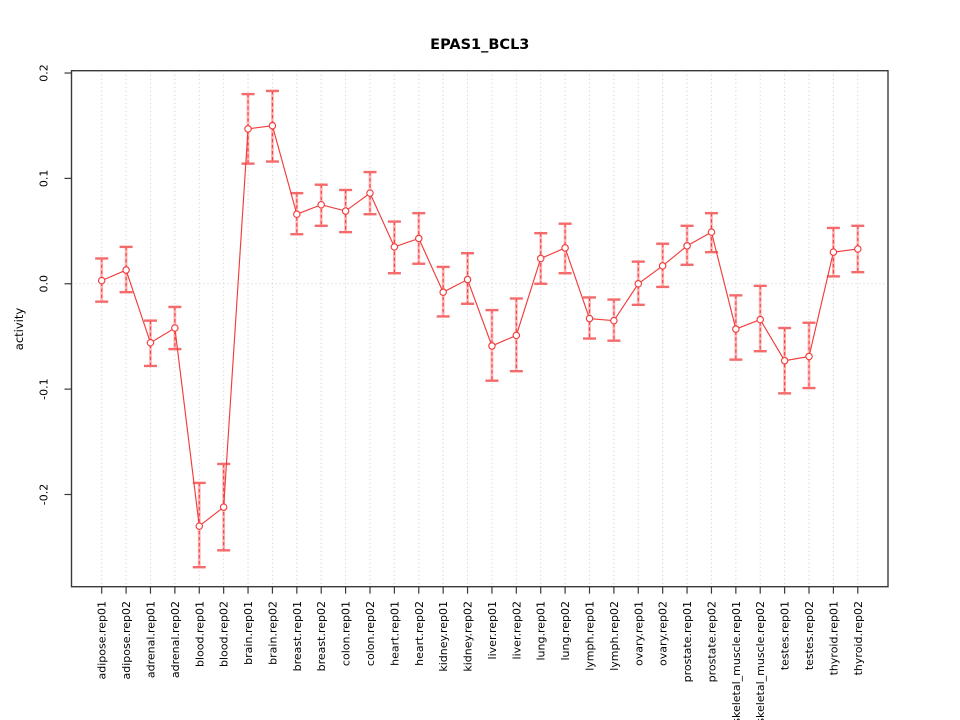 This screenshot has height=720, width=960. What do you see at coordinates (248, 633) in the screenshot?
I see `x-tick-label: brain.rep01` at bounding box center [248, 633].